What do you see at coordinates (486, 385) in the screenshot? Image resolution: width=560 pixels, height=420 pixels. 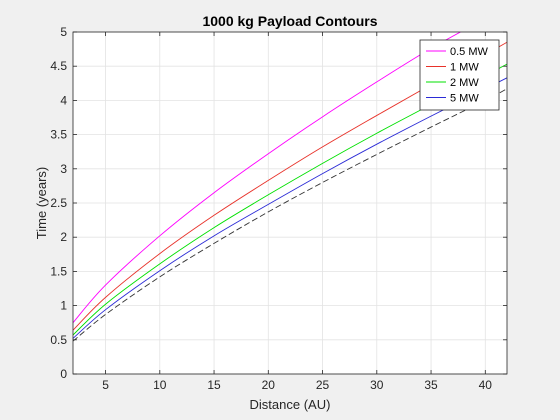 I see `x-tick-label: 40` at bounding box center [486, 385].